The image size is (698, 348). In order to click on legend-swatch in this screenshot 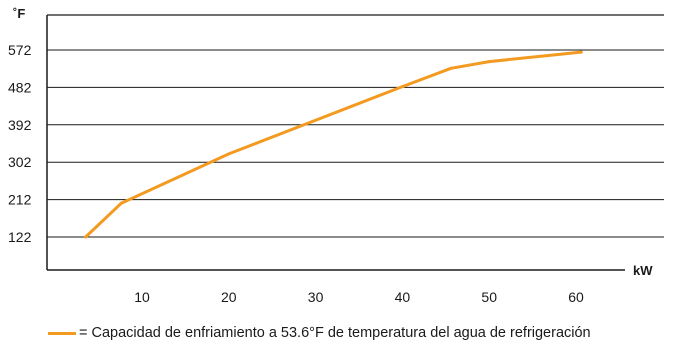, I will do `click(62, 333)`.